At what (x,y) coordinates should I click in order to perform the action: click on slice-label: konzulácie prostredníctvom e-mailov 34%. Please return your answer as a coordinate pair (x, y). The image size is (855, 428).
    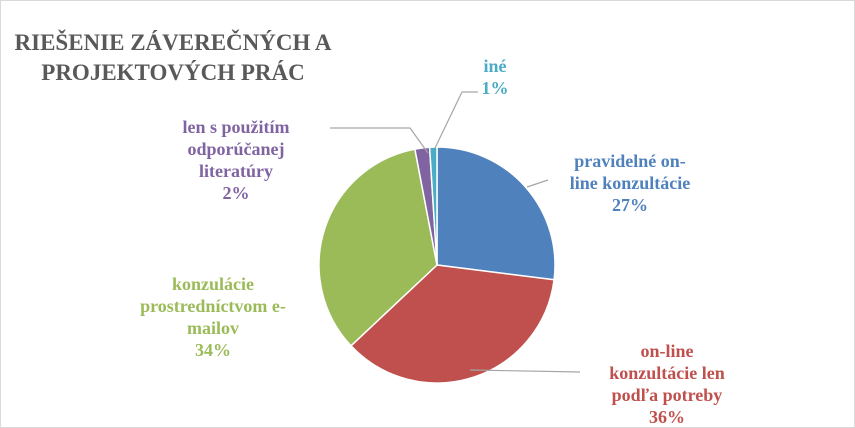
    Looking at the image, I should click on (213, 317).